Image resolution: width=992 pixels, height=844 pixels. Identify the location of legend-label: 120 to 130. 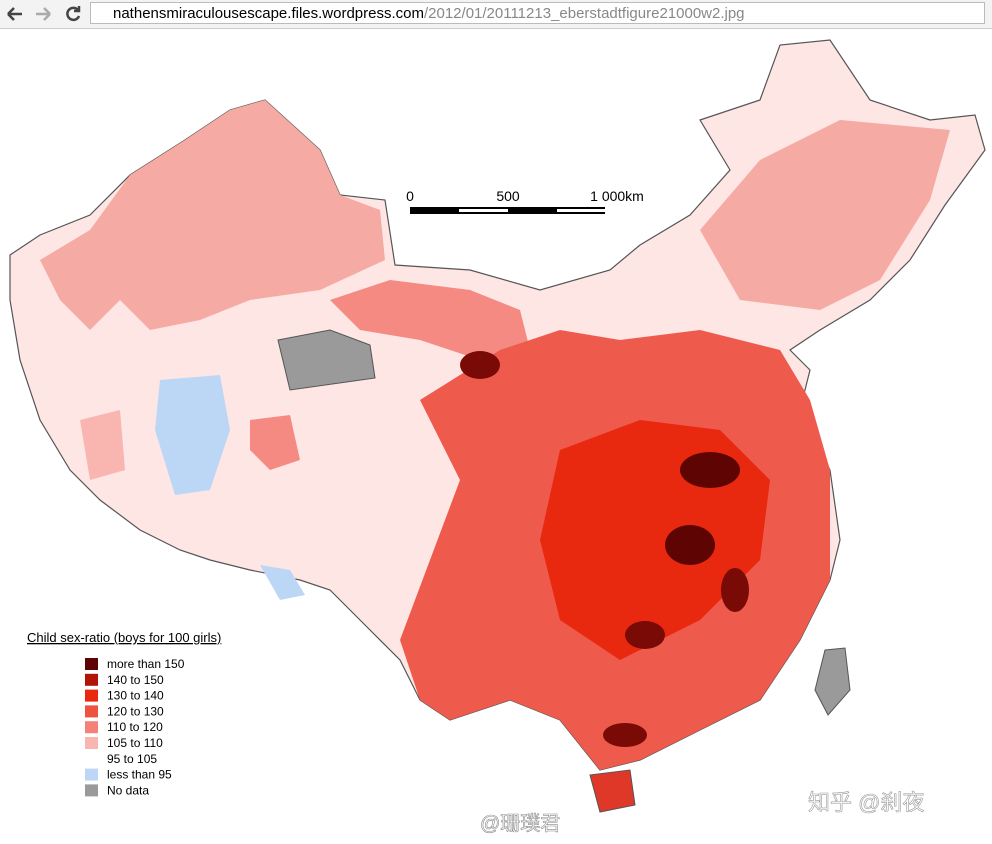
(135, 711).